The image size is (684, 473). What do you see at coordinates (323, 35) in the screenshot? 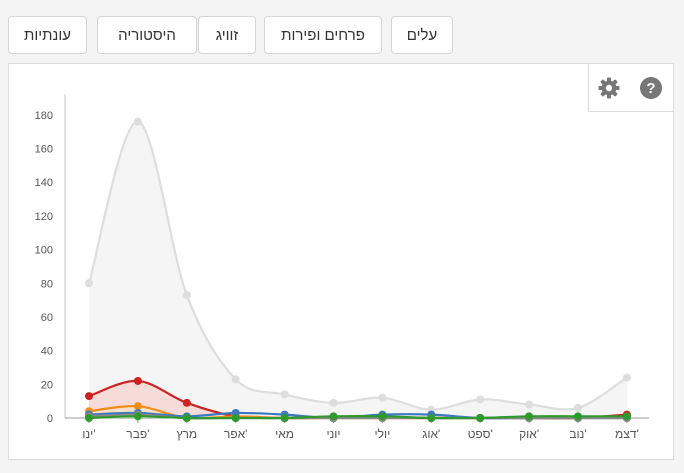
I see `tab-flowers-fruits: פרחים ופירות` at bounding box center [323, 35].